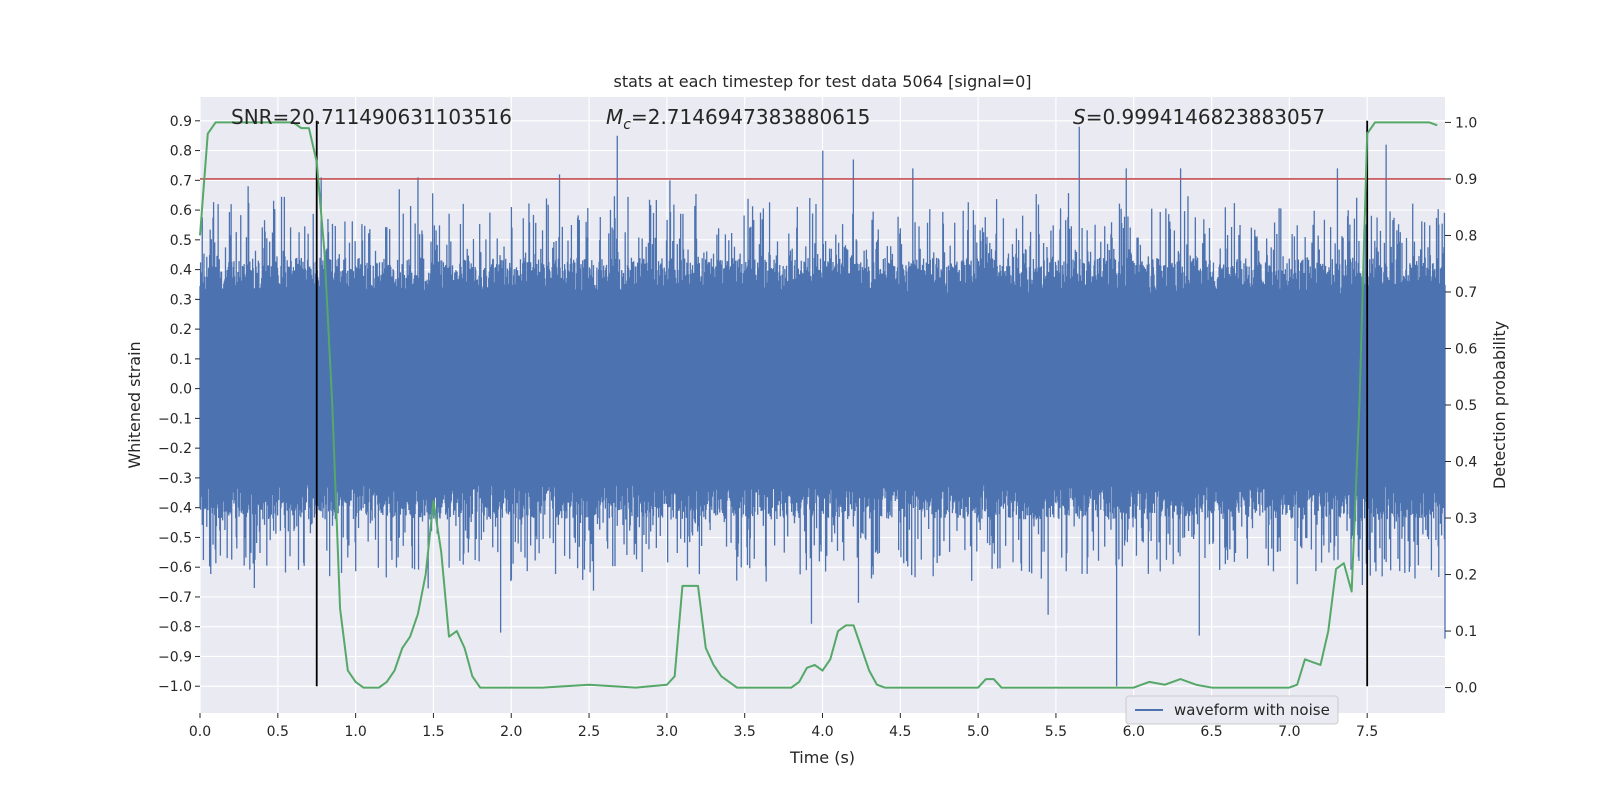  What do you see at coordinates (1205, 117) in the screenshot?
I see `score-value: =0.9994146823883057` at bounding box center [1205, 117].